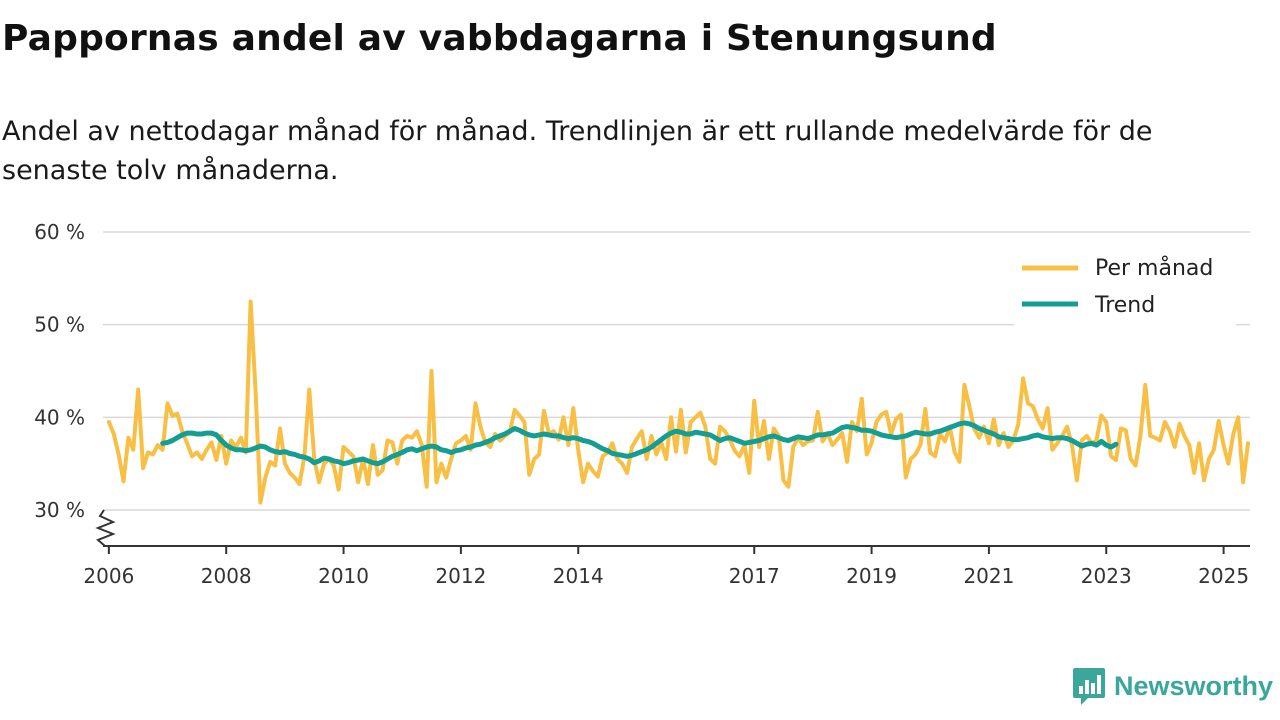 The image size is (1280, 720). I want to click on x-tick-label: 2010, so click(343, 576).